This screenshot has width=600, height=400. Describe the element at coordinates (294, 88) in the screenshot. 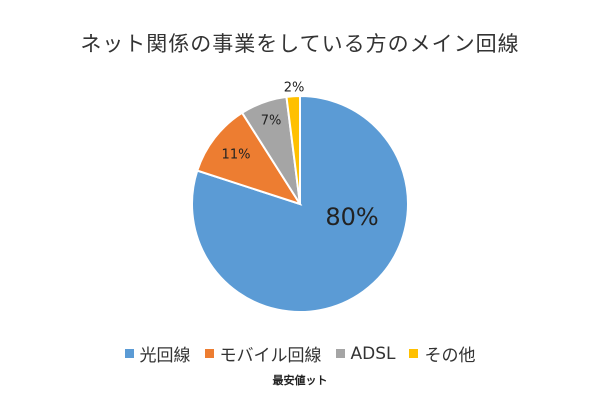

I see `data-label-3: 2%` at that location.